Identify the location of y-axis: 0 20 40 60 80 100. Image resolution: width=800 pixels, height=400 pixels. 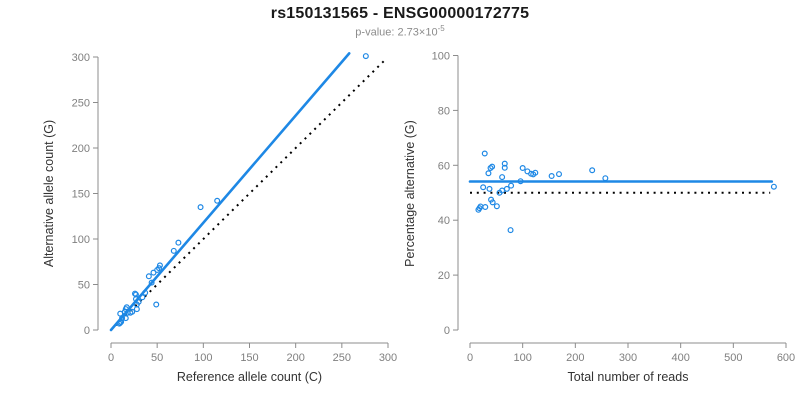
(445, 194).